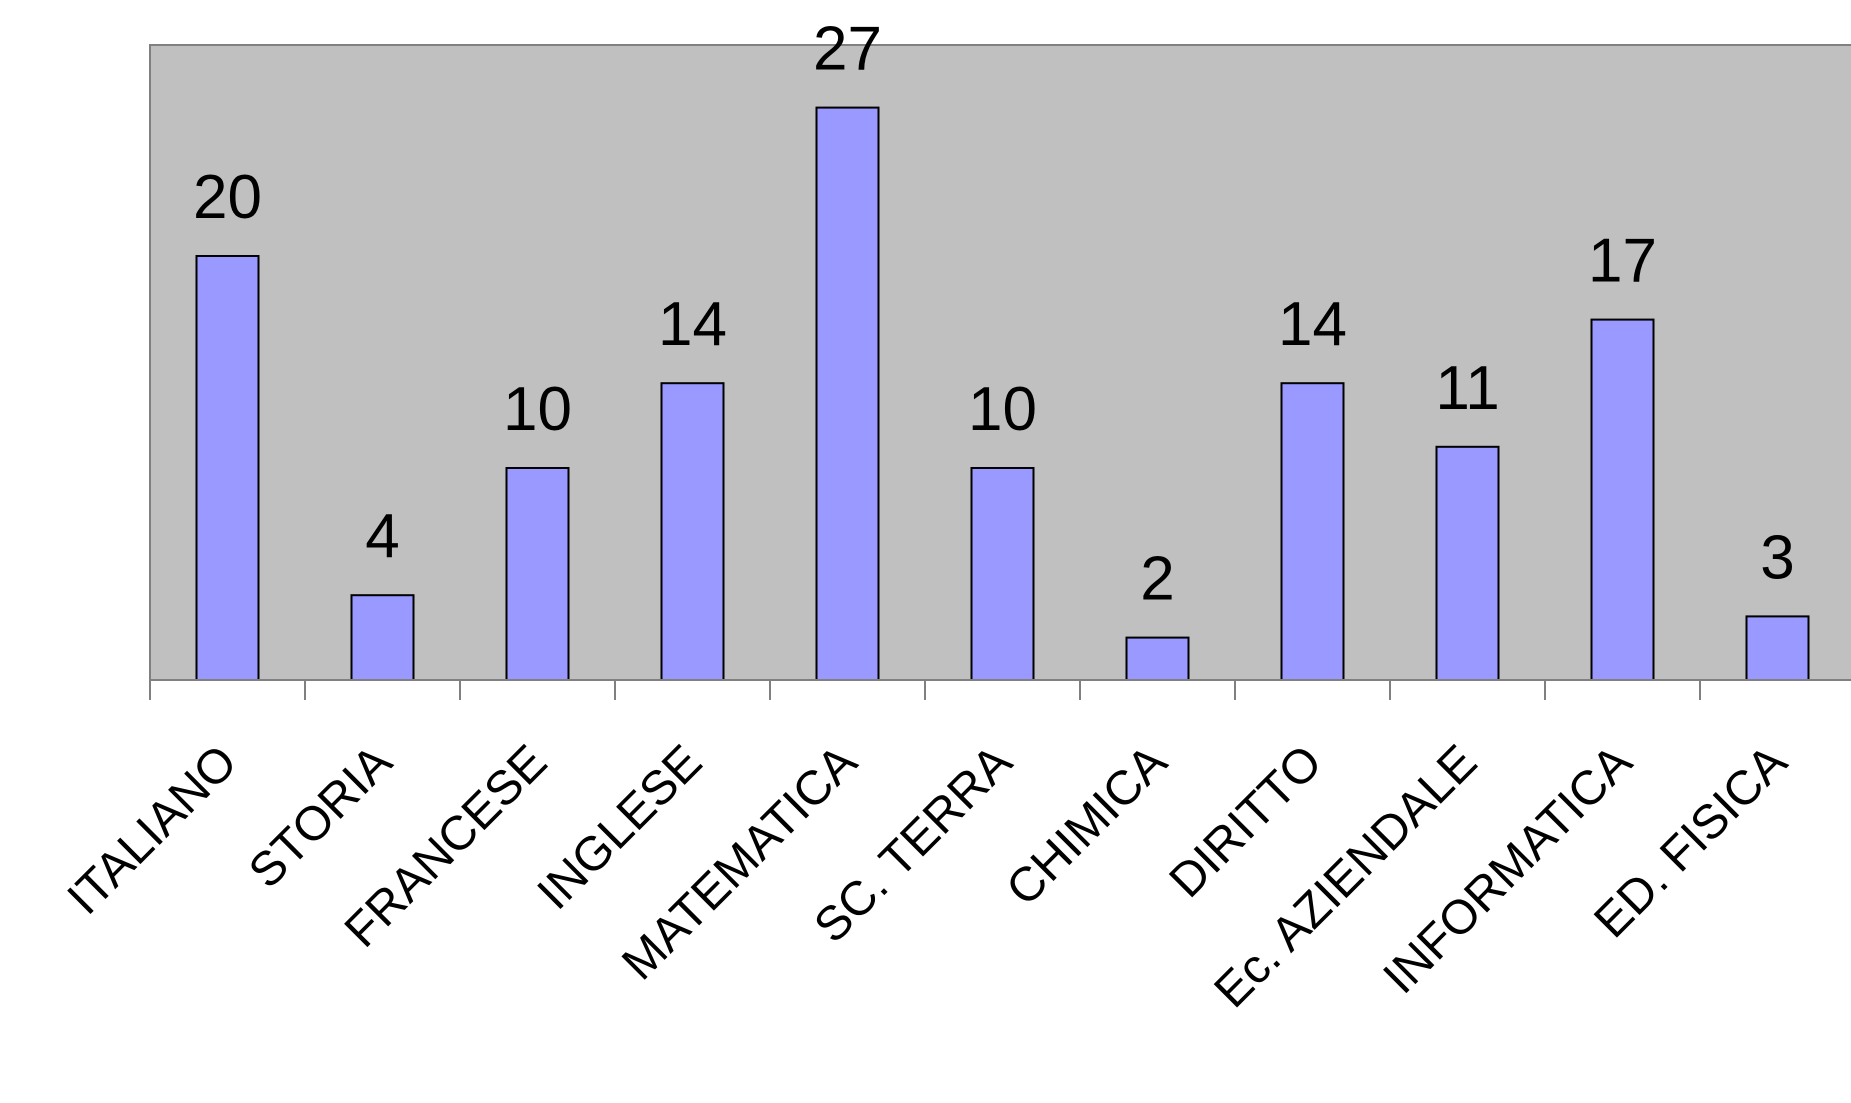  Describe the element at coordinates (1467, 388) in the screenshot. I see `data-label-ec-aziendale: 11` at that location.